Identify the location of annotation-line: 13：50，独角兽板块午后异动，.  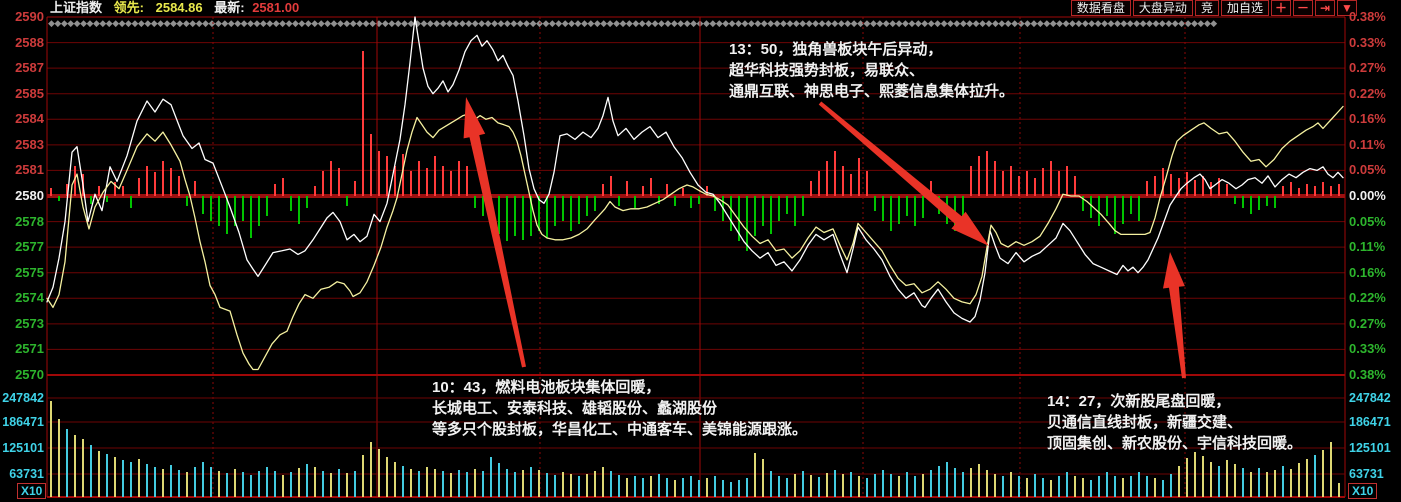
(836, 49).